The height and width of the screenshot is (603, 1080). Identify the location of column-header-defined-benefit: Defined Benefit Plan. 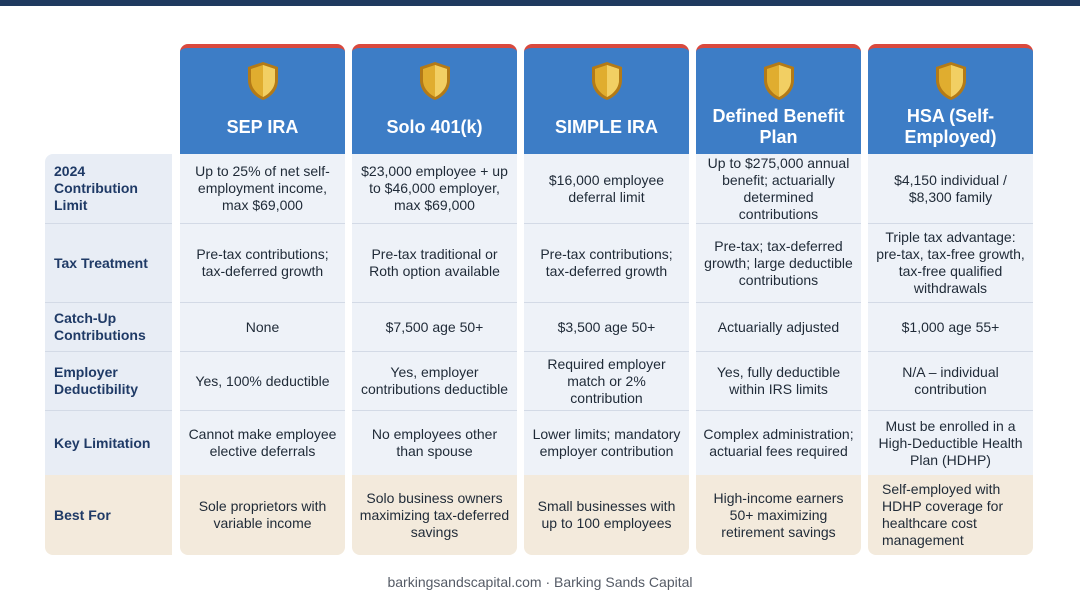
(778, 99).